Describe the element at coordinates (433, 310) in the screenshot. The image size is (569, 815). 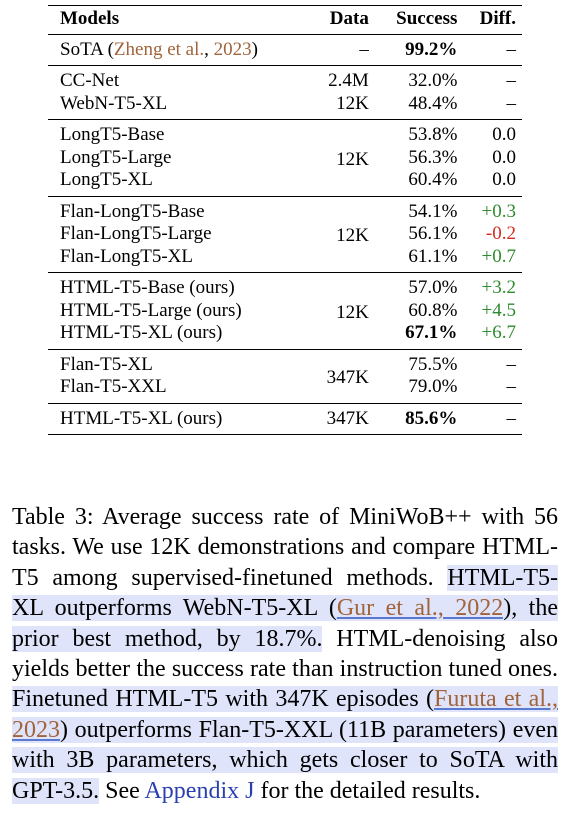
I see `success-cell: 60.8%` at that location.